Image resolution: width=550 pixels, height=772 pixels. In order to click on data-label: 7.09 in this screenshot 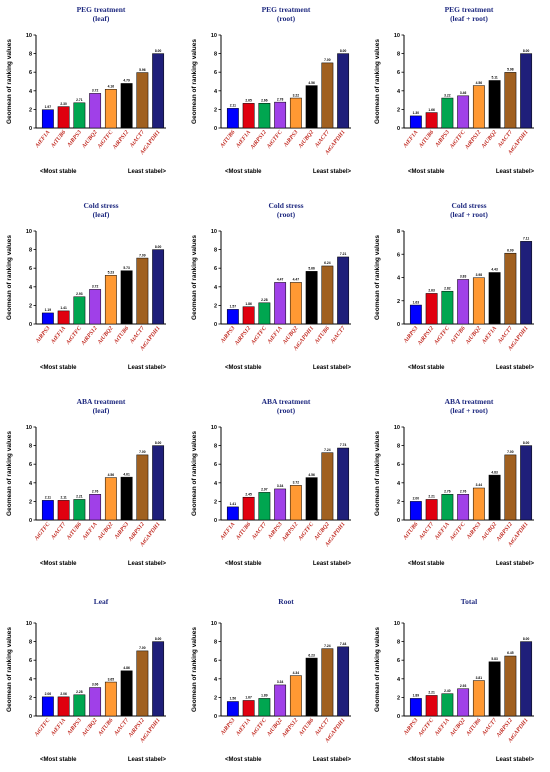, I will do `click(142, 255)`.